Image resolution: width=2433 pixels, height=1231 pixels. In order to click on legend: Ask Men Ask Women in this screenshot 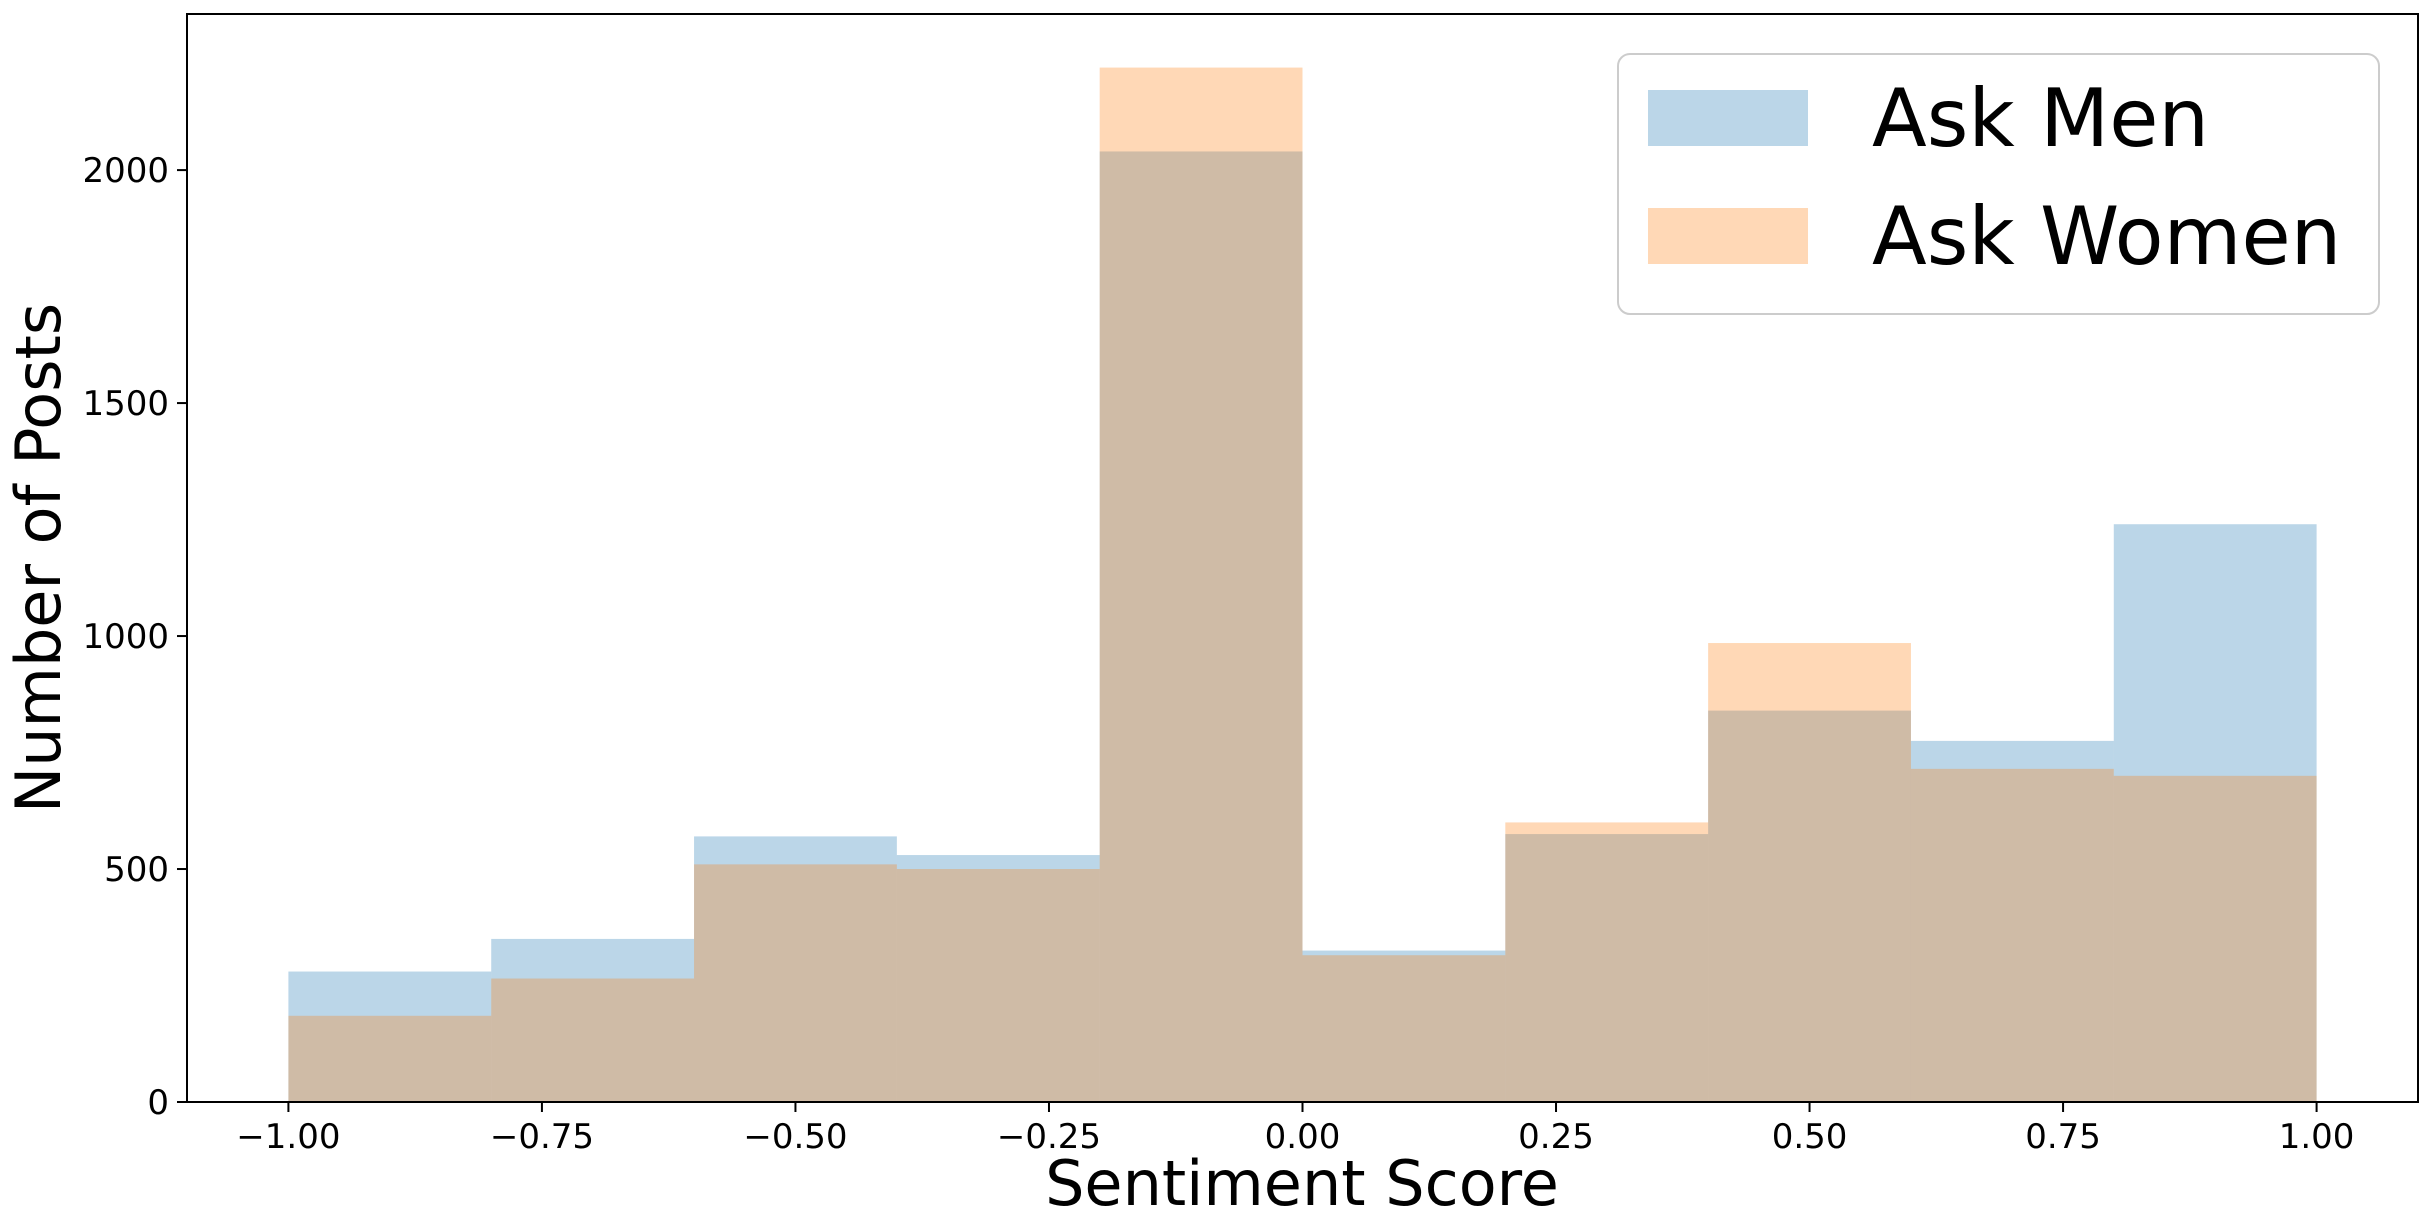, I will do `click(1998, 184)`.